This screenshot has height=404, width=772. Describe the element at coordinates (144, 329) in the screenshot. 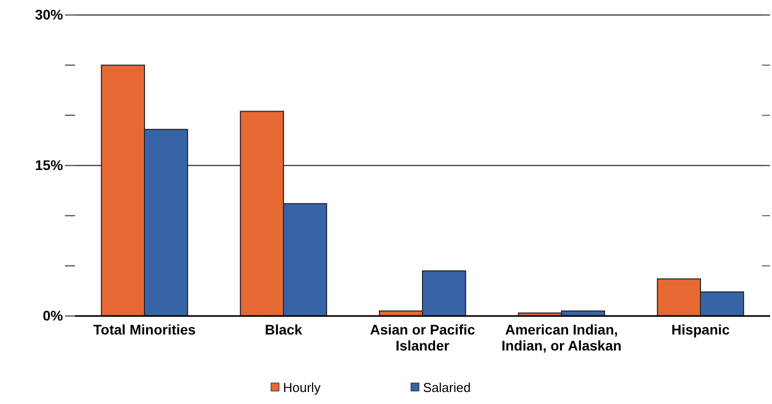

I see `x-tick-label: Total Minorities` at that location.